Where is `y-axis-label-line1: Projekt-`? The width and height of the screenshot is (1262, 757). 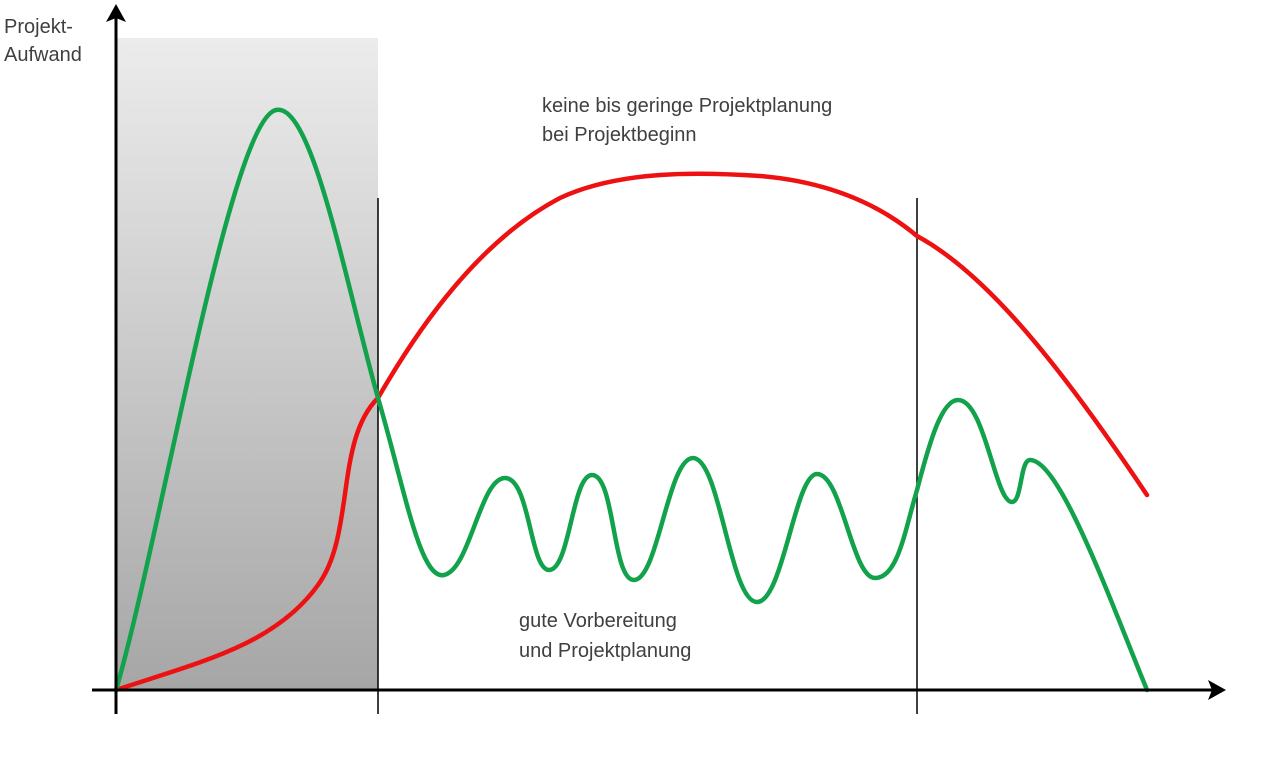 y-axis-label-line1: Projekt- is located at coordinates (38, 27).